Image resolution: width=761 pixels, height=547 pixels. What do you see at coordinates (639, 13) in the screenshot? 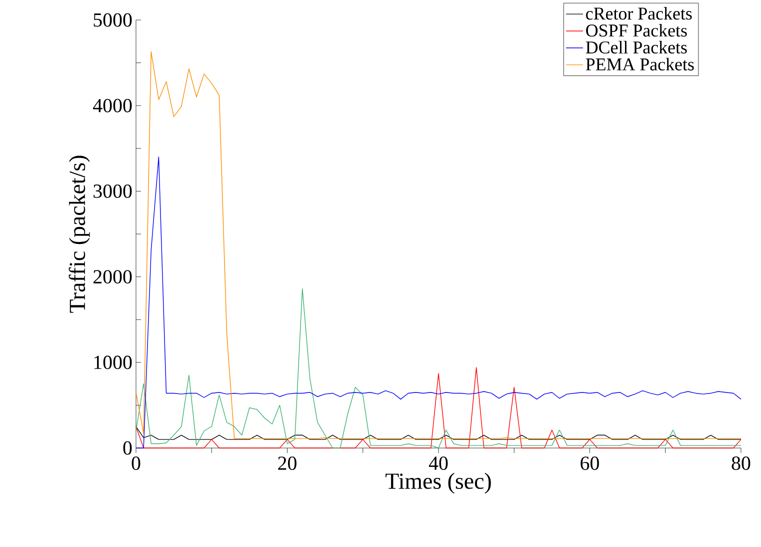
I see `legend-label: cRetor Packets` at bounding box center [639, 13].